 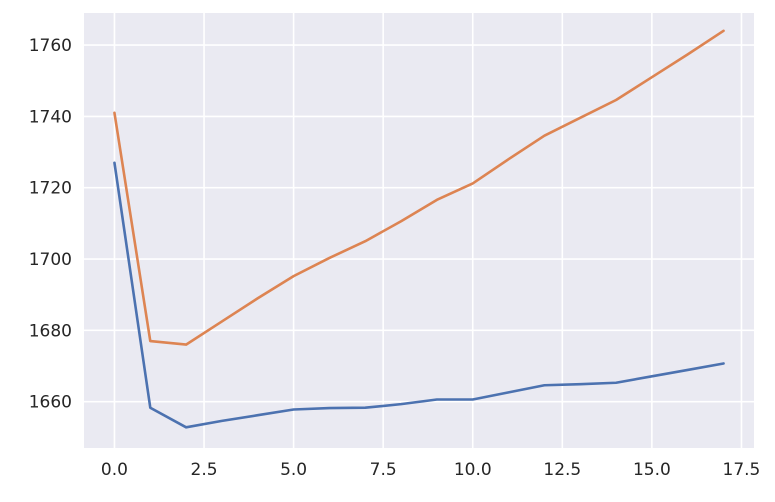 What do you see at coordinates (383, 470) in the screenshot?
I see `x-tick-label: 7.5` at bounding box center [383, 470].